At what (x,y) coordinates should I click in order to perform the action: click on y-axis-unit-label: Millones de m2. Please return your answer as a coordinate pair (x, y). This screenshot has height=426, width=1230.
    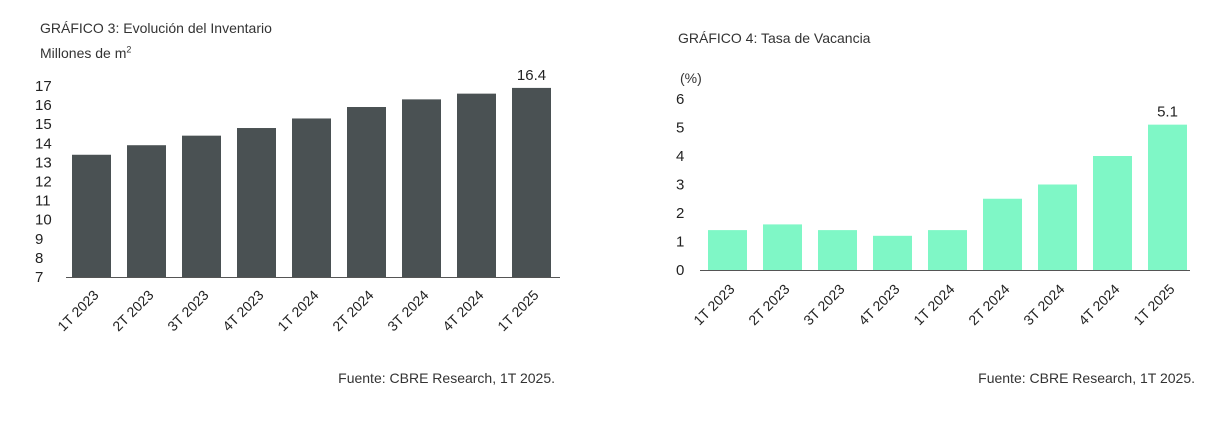
    Looking at the image, I should click on (85, 53).